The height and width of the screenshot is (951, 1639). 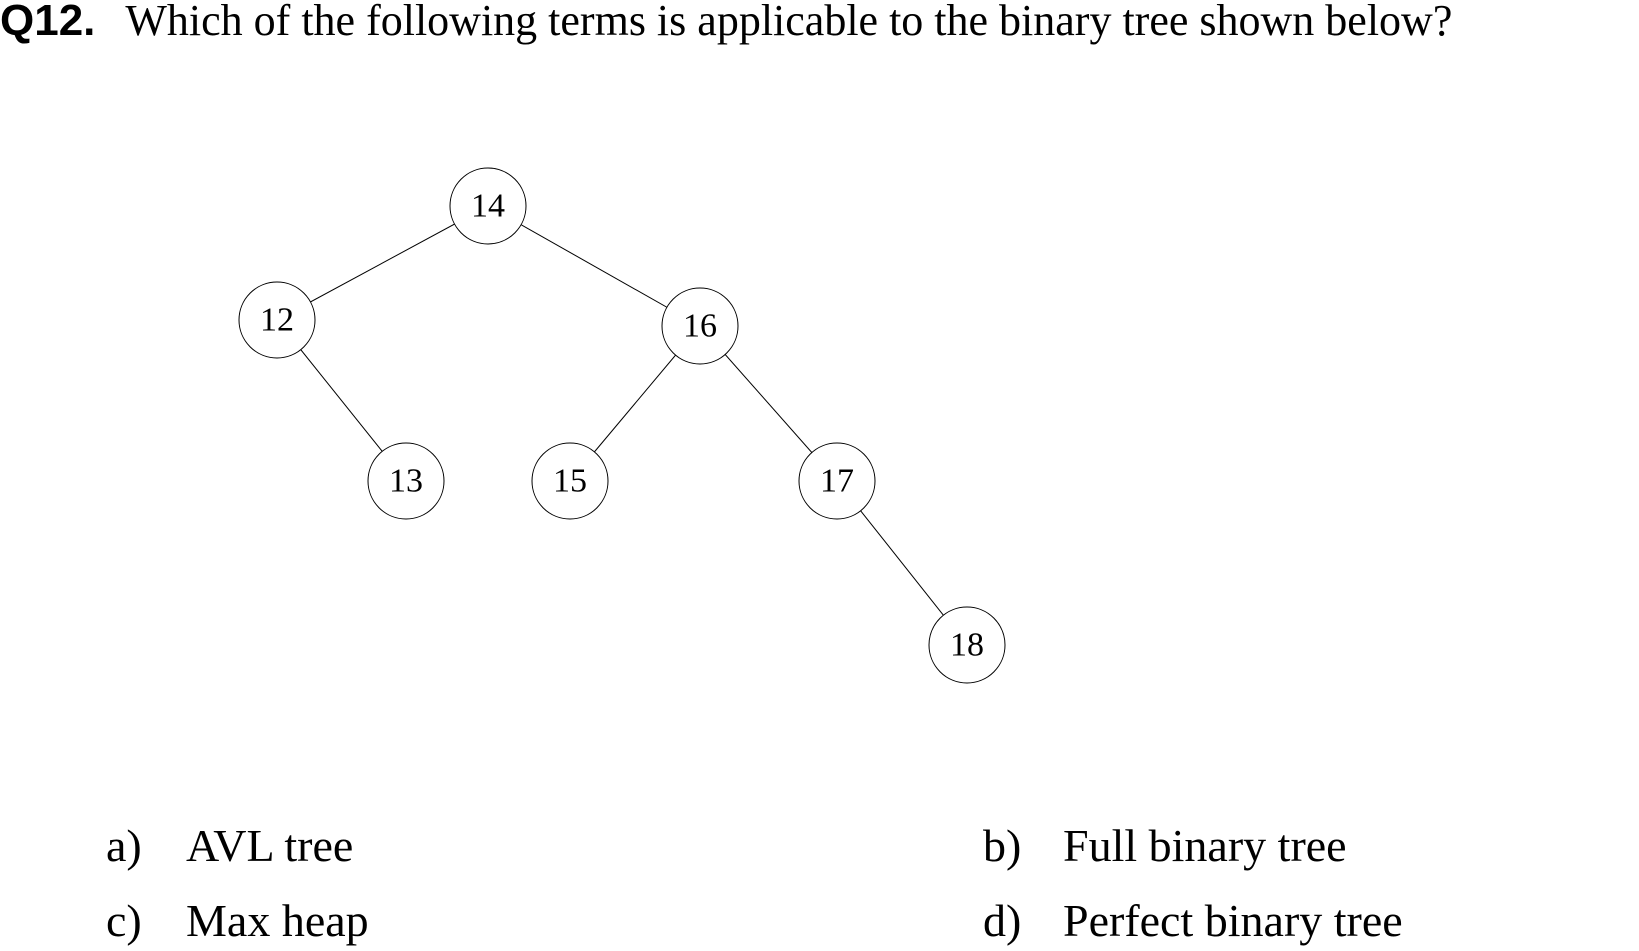 I want to click on tree-node-15: 15, so click(x=570, y=481).